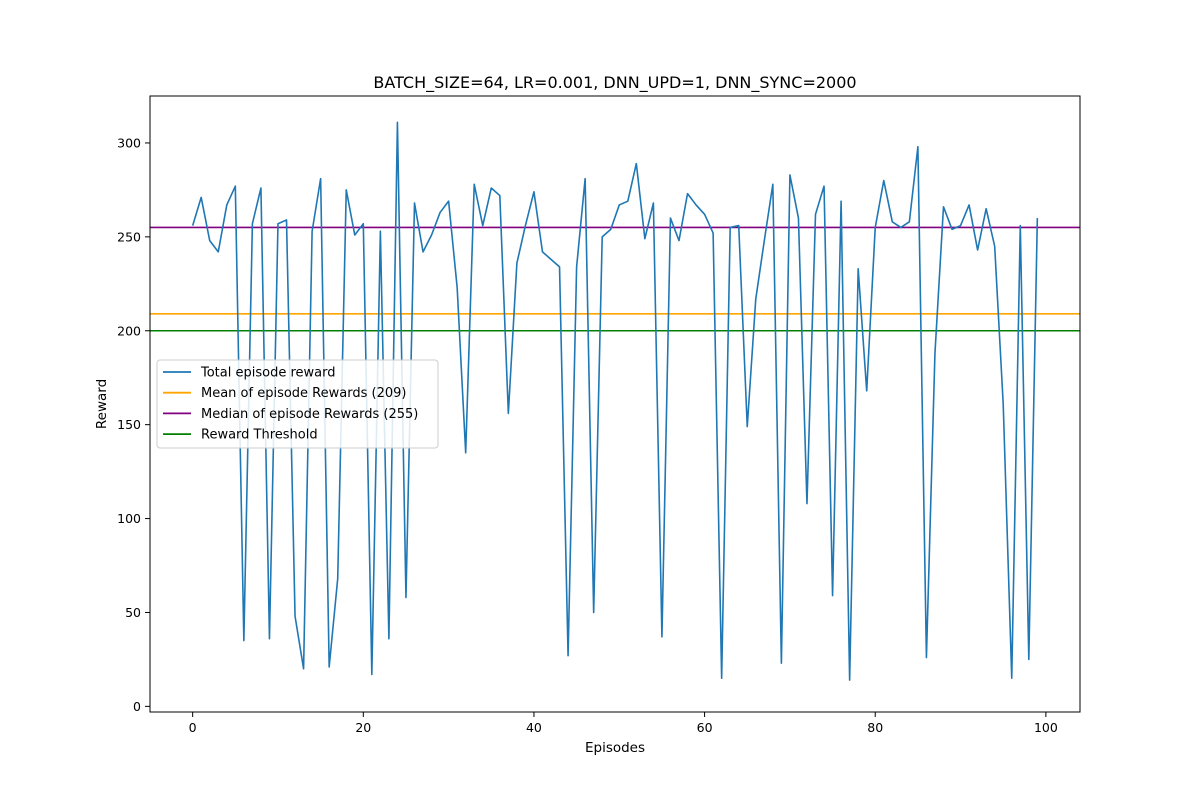  Describe the element at coordinates (615, 748) in the screenshot. I see `x-axis-label: Episodes` at that location.